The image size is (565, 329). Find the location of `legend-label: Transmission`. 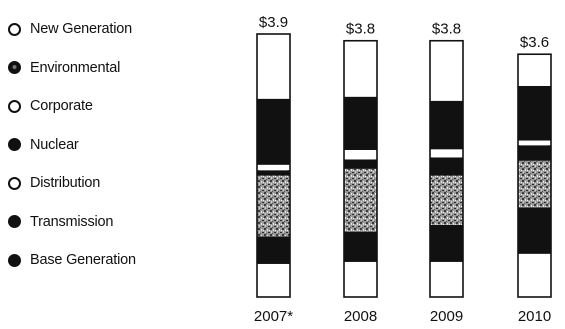

legend-label: Transmission is located at coordinates (72, 221).